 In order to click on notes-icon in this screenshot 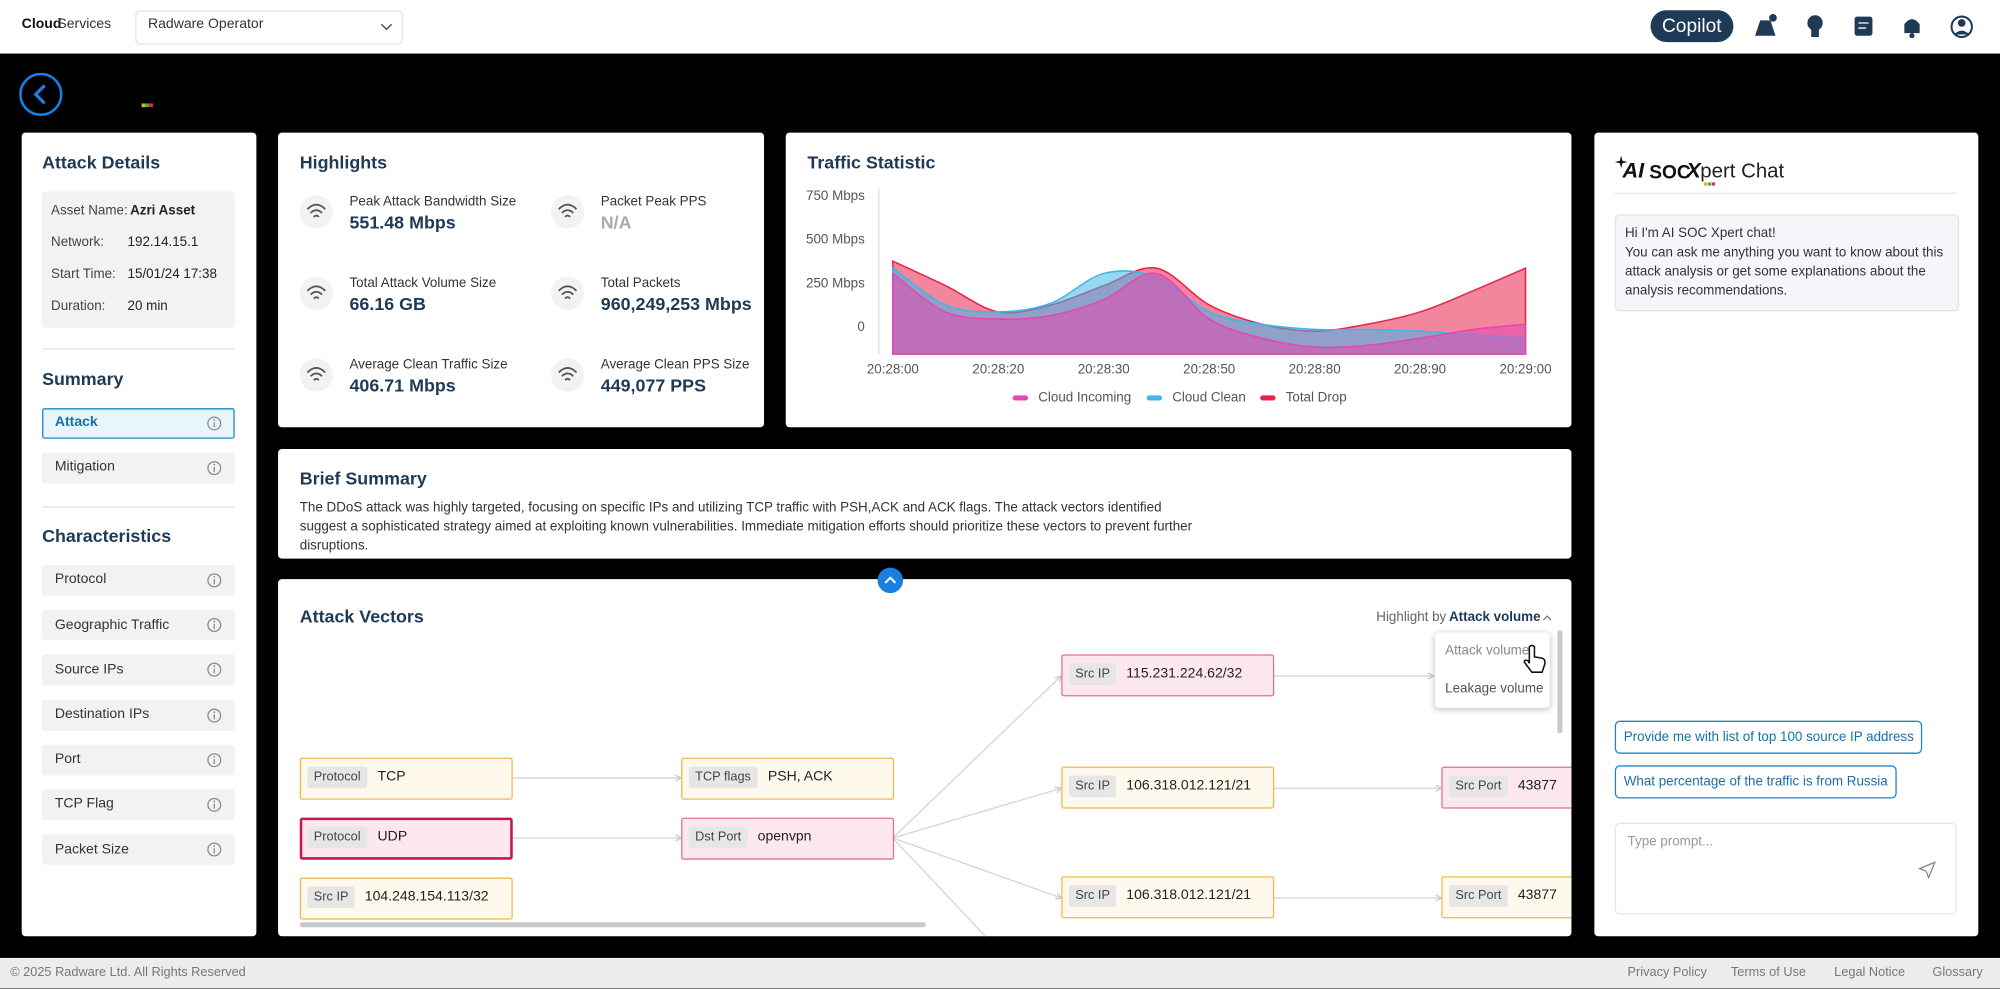, I will do `click(1863, 26)`.